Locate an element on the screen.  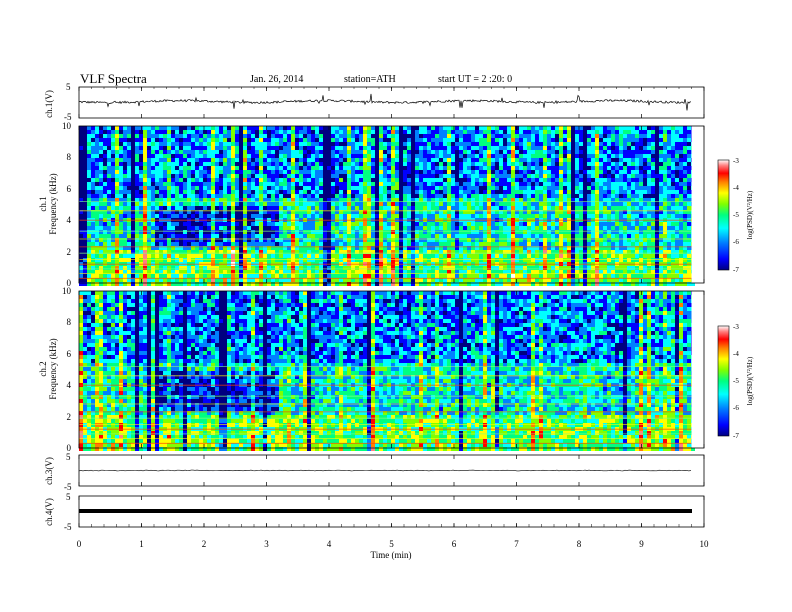
colorbar-ch1-label: log(PSD)(V²/Hz) is located at coordinates (750, 214).